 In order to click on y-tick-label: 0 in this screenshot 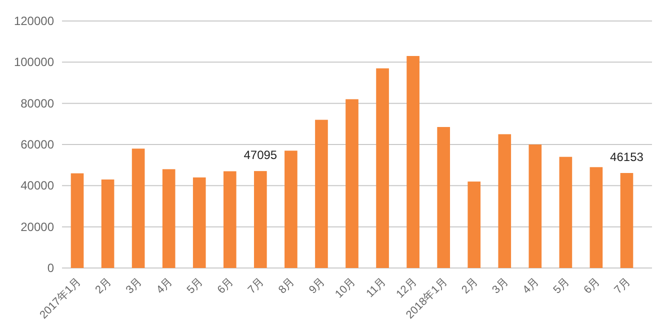, I will do `click(50, 268)`.